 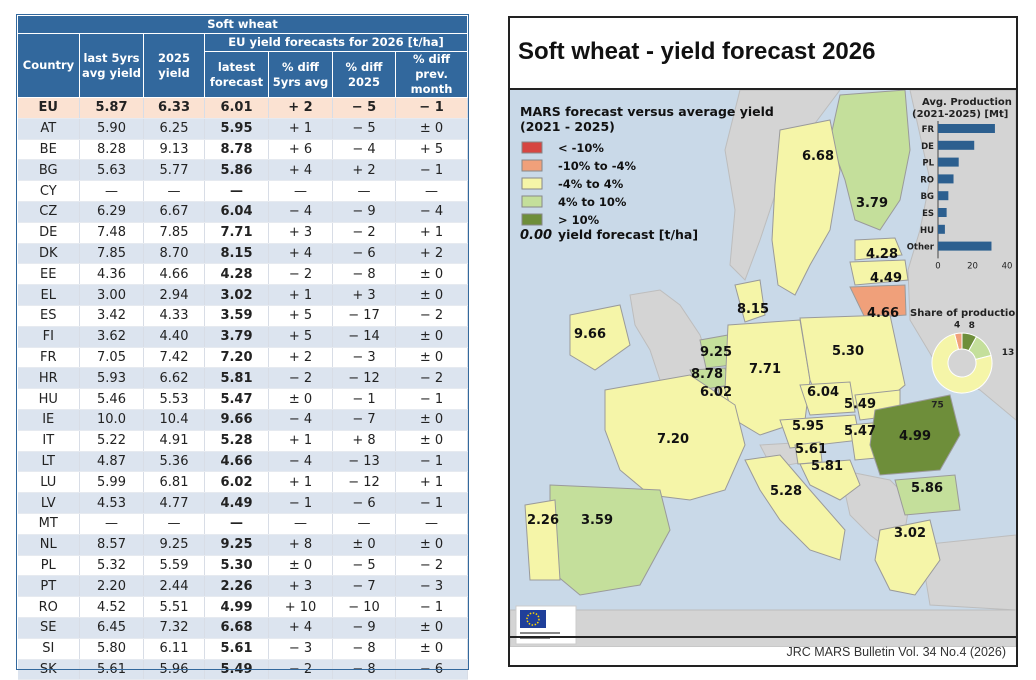 I want to click on cell-country: DK, so click(x=48, y=254).